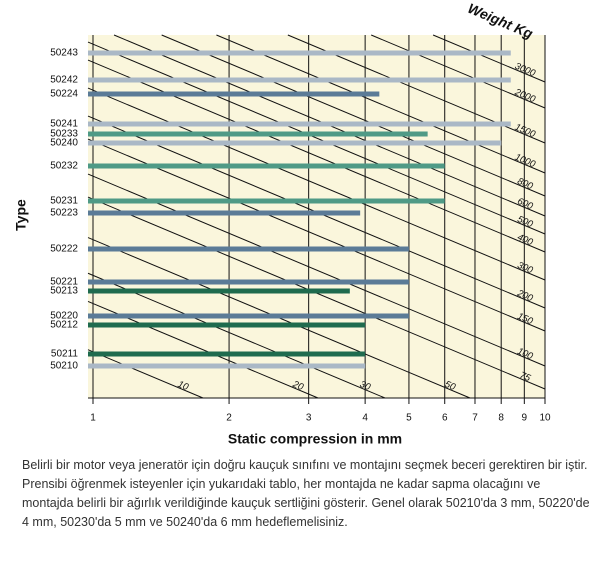 This screenshot has height=578, width=600. I want to click on y-tick-label: 50210, so click(64, 366).